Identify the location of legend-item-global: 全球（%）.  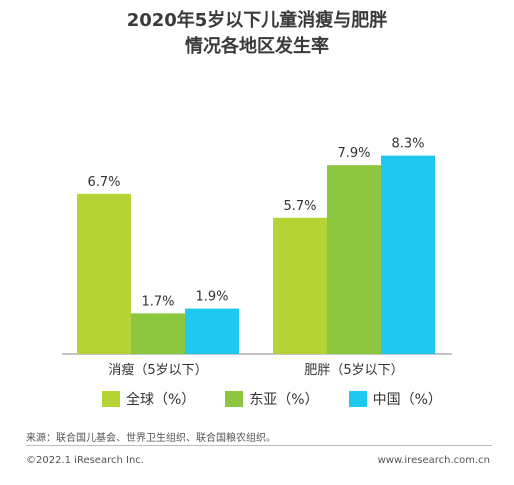
(148, 399).